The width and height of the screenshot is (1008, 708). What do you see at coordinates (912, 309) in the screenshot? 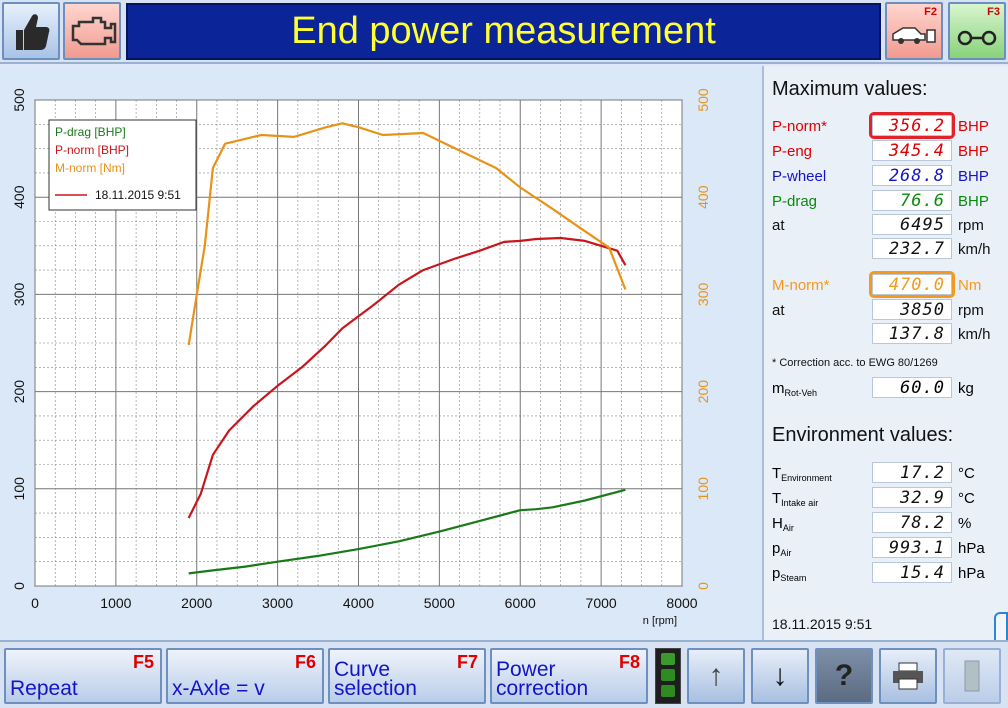
I see `max-value-field: 3850` at bounding box center [912, 309].